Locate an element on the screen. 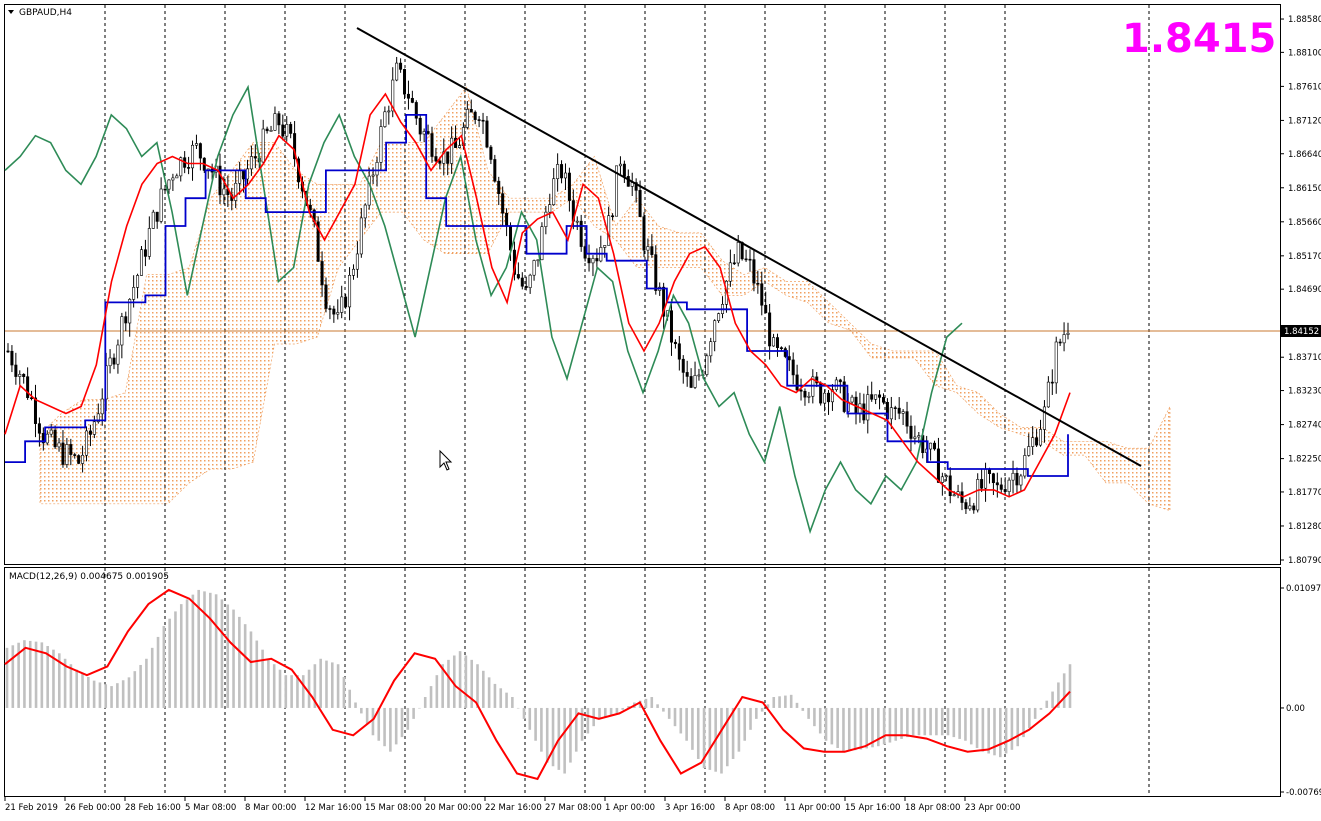  chart-menu-arrow-icon is located at coordinates (11, 12).